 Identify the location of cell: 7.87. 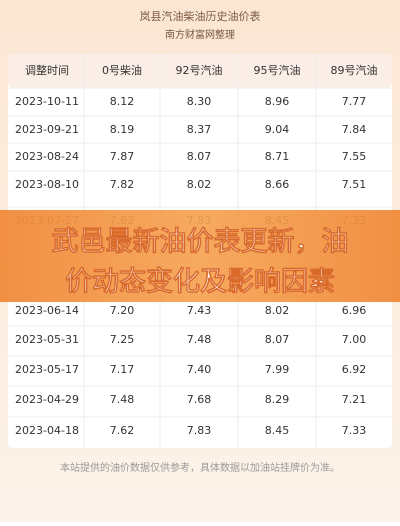
(122, 156).